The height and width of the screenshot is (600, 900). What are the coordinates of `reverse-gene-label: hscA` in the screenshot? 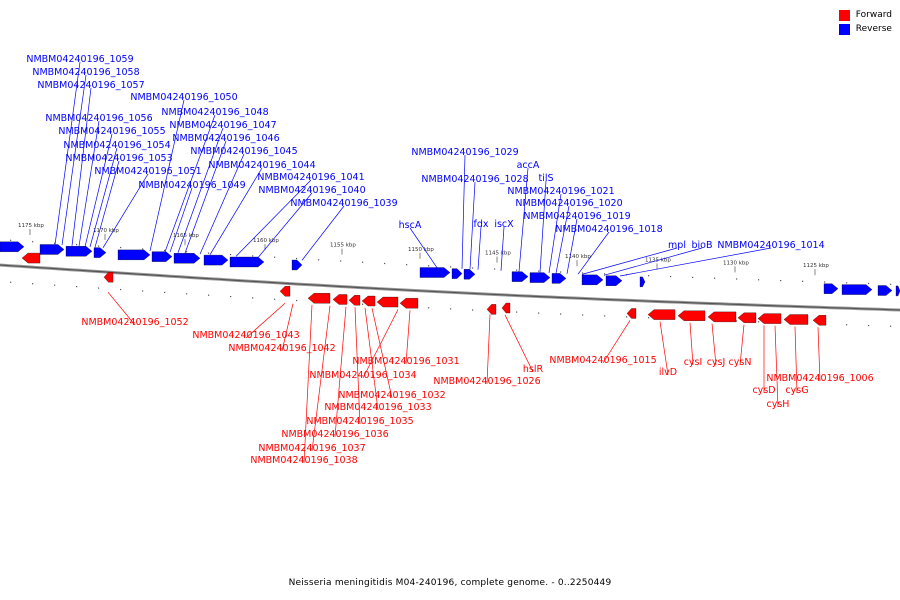 It's located at (410, 225).